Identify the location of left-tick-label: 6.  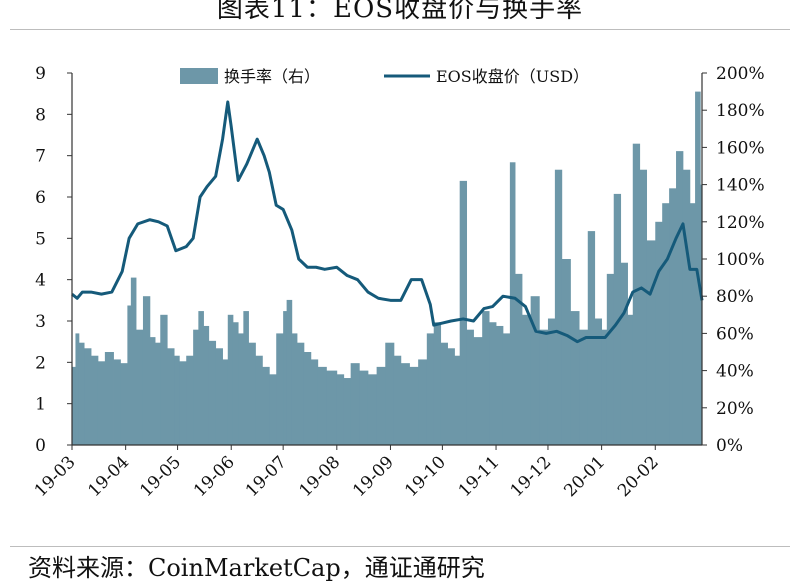
(40, 198).